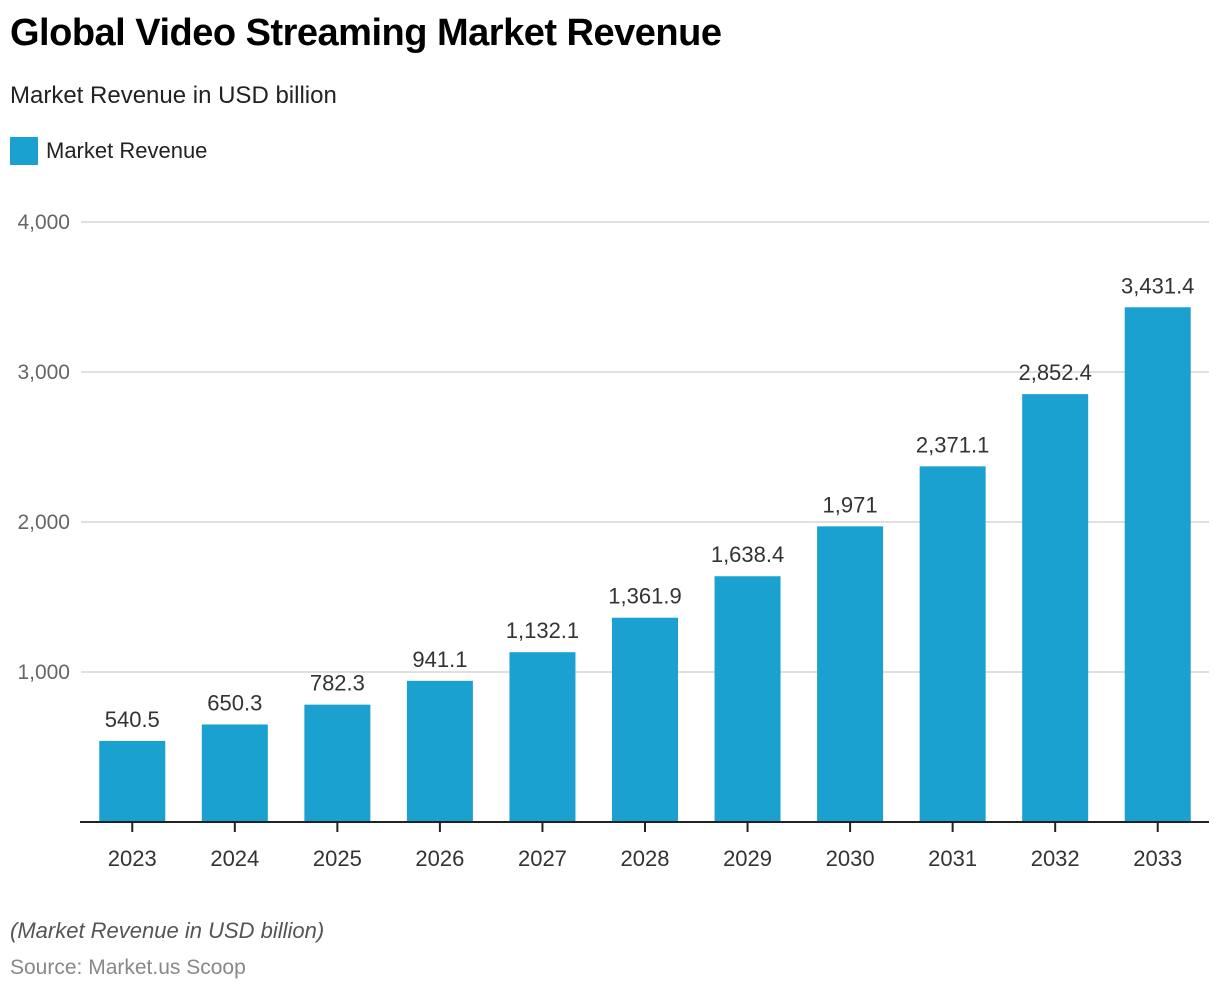 The width and height of the screenshot is (1220, 994). What do you see at coordinates (127, 150) in the screenshot?
I see `legend-label: Market Revenue` at bounding box center [127, 150].